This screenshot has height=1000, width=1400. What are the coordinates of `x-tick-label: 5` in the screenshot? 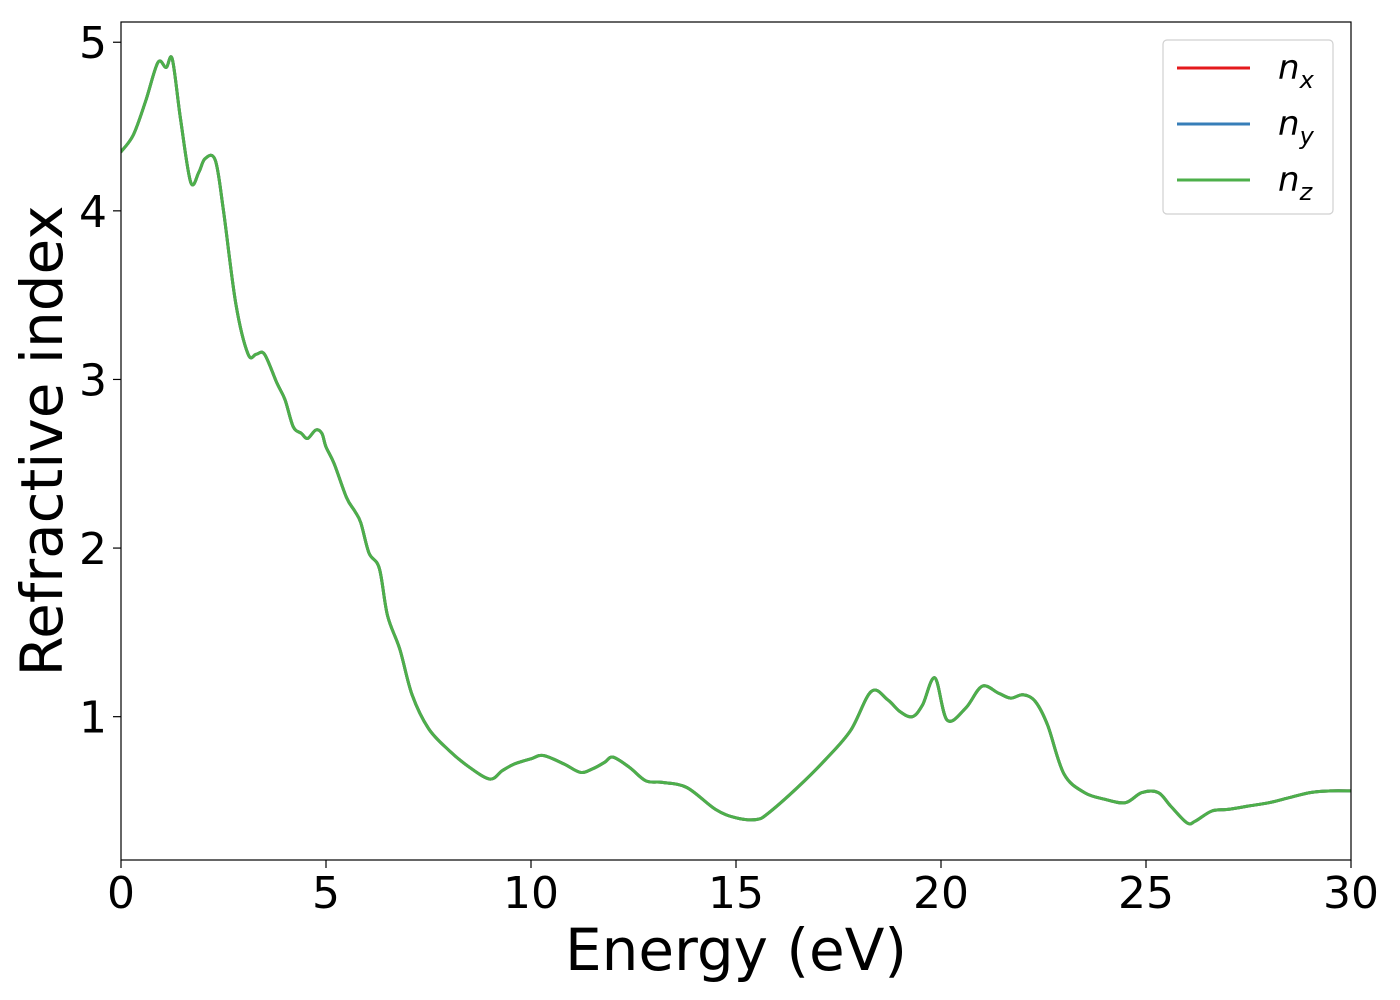 It's located at (326, 893).